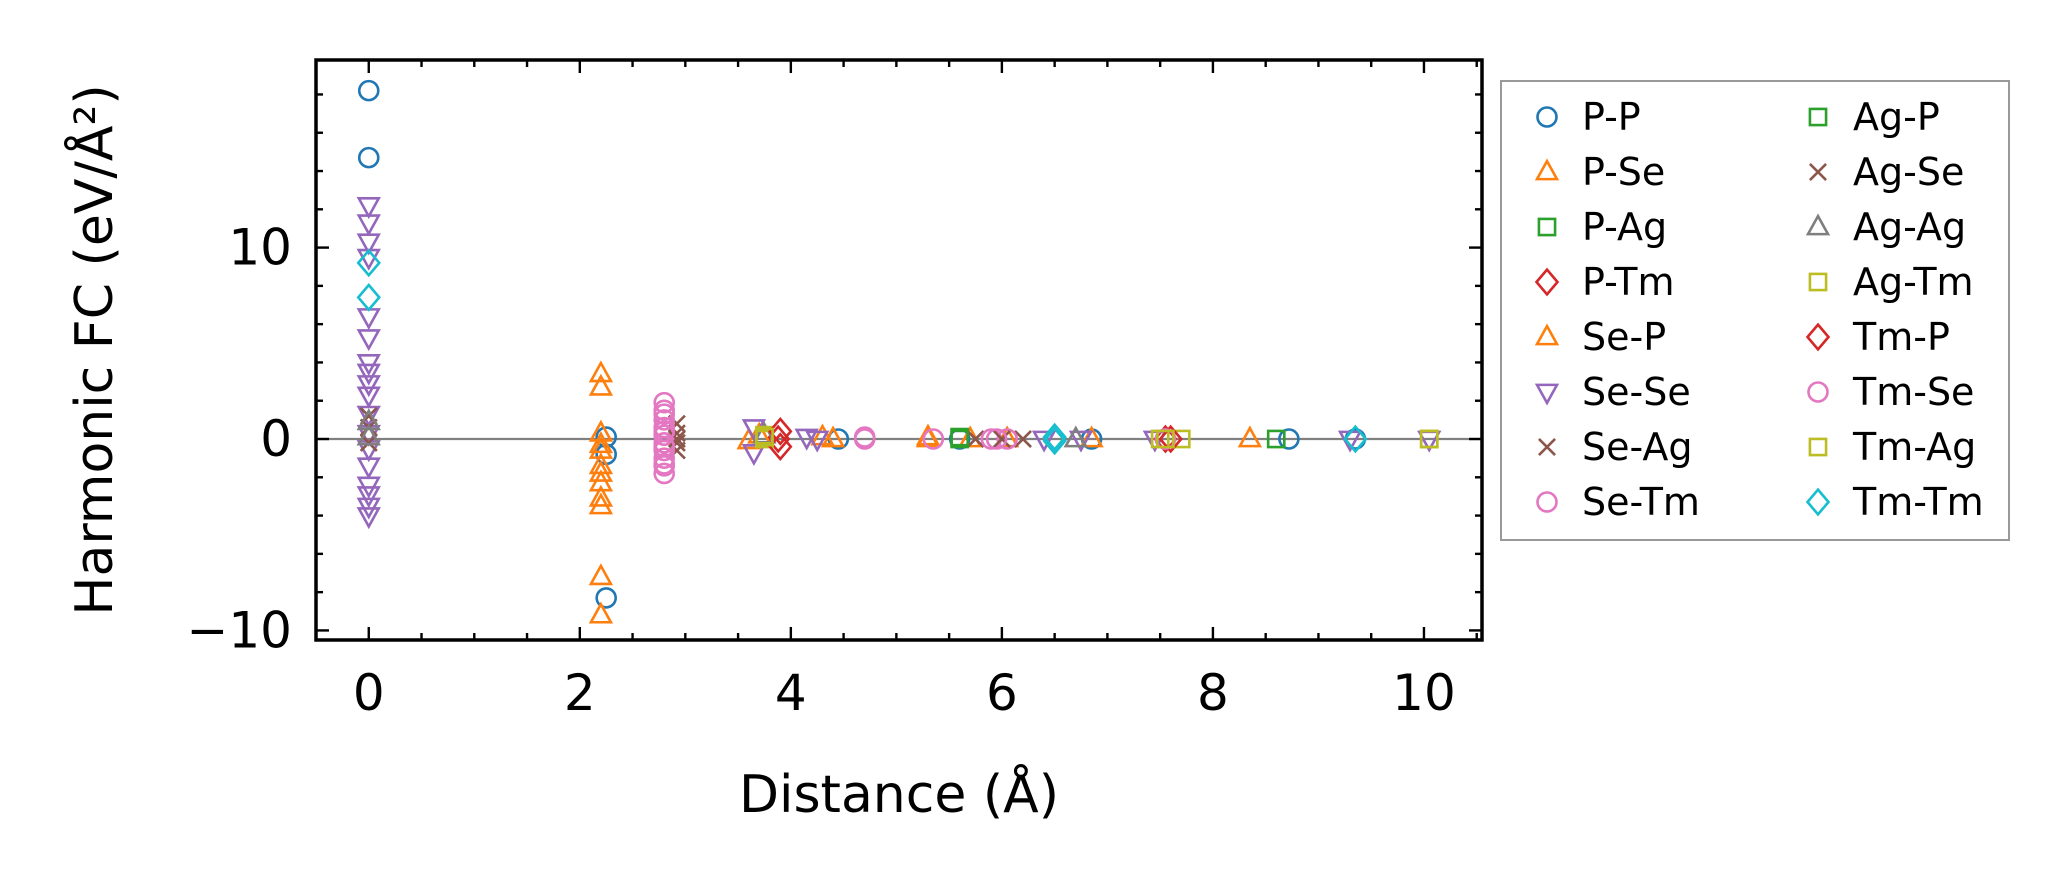 The image size is (2060, 883). I want to click on legend-label: Ag-P, so click(1896, 117).